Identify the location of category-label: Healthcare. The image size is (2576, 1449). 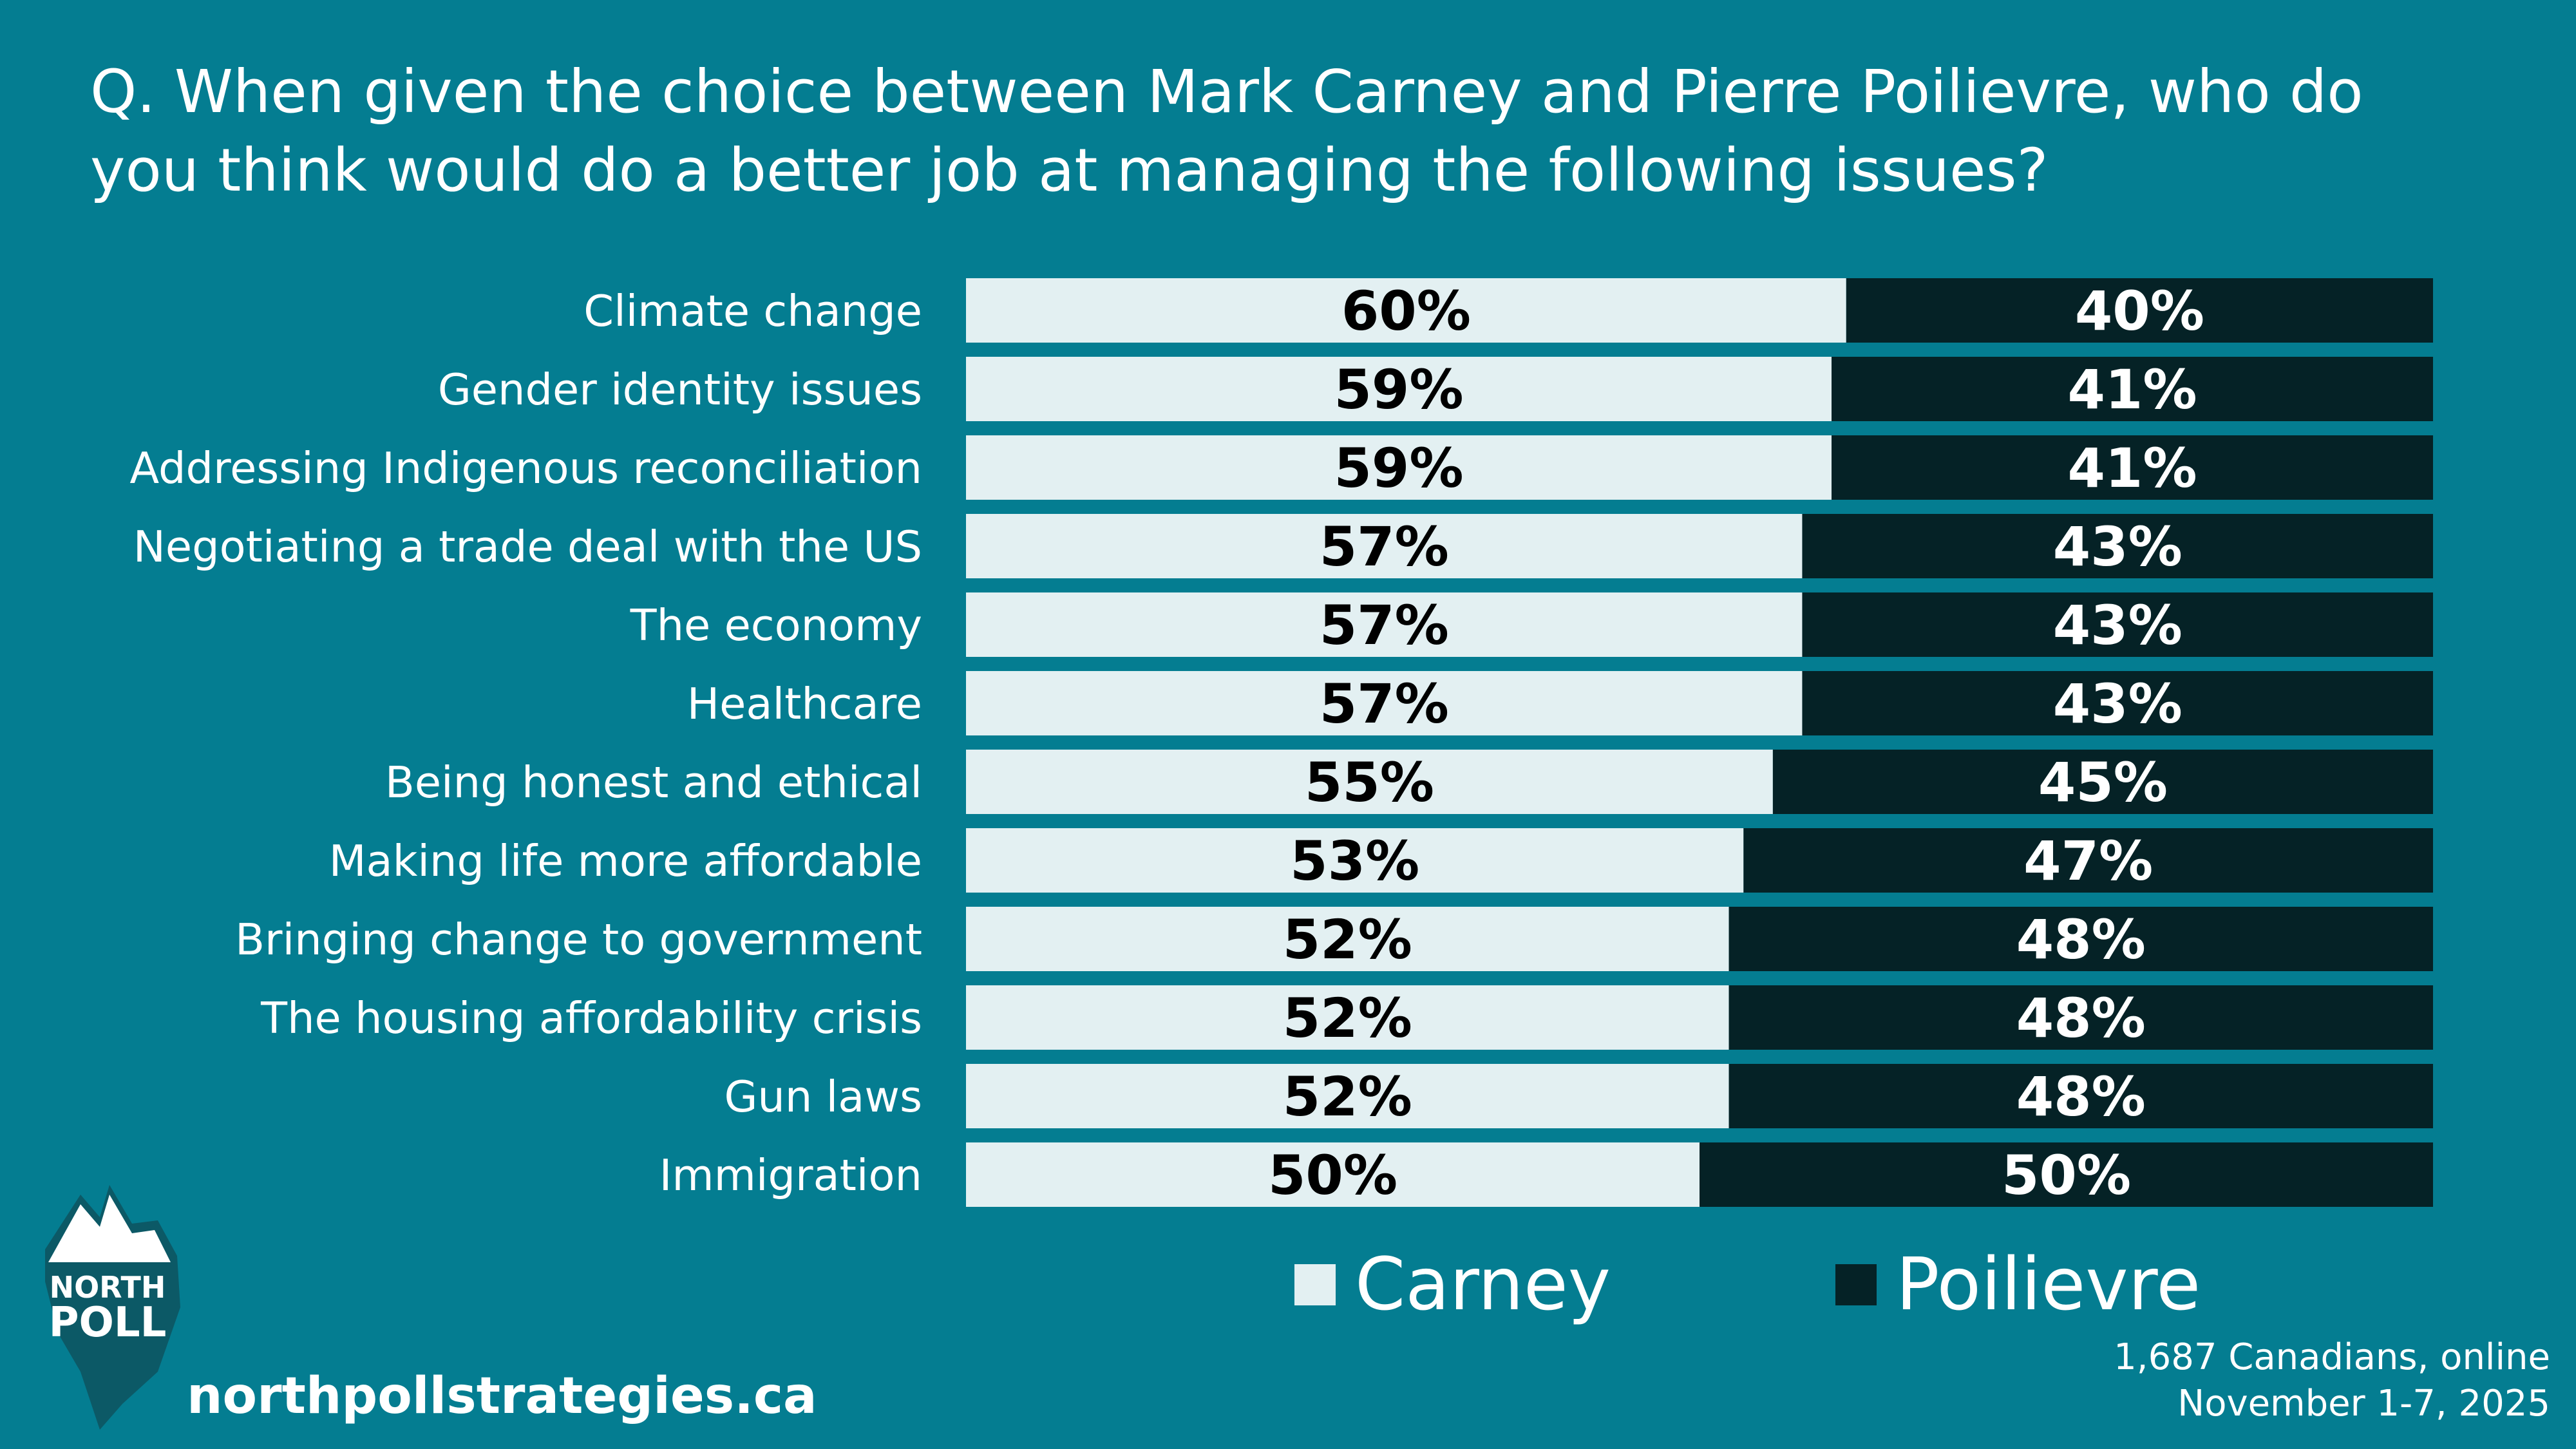
(805, 704).